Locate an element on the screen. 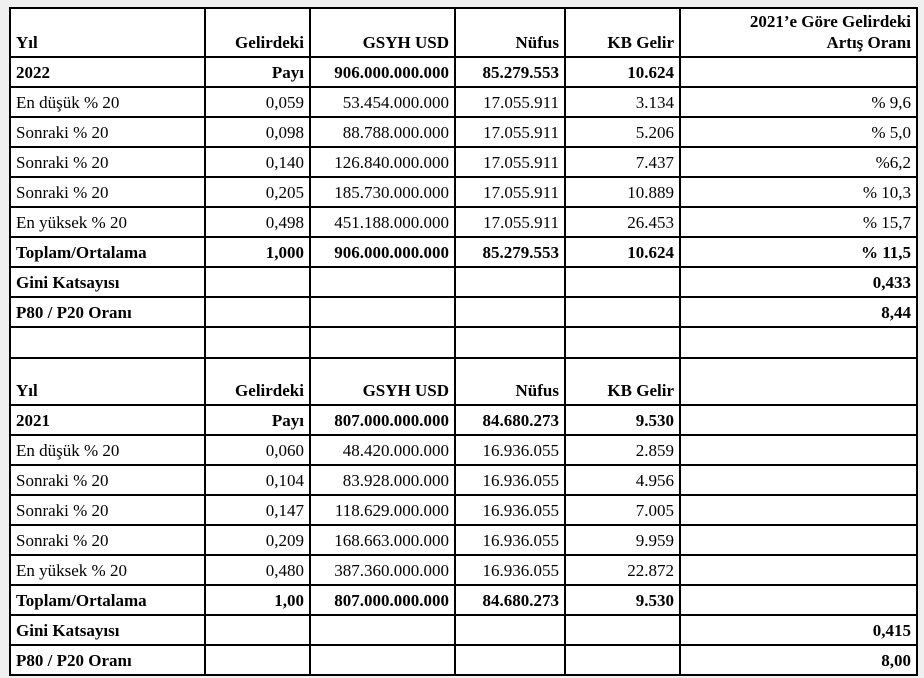  table-cell: 0,140 is located at coordinates (257, 162).